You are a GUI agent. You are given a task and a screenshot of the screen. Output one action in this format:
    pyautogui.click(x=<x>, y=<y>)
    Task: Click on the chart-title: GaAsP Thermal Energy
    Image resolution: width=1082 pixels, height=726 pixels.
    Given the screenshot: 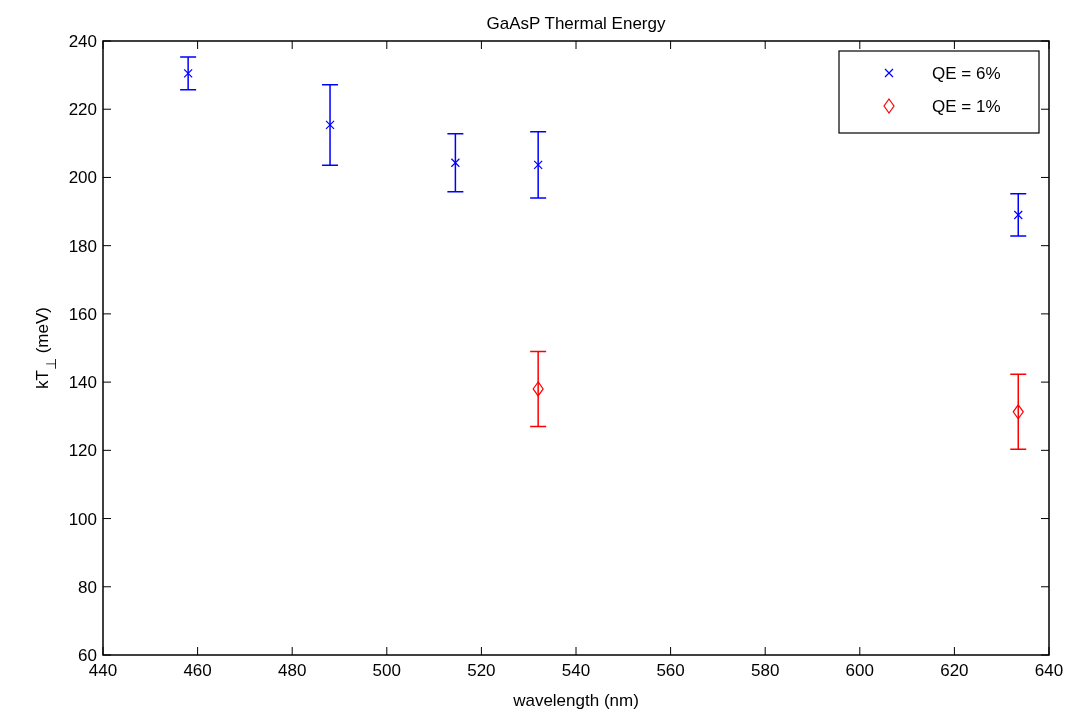 What is the action you would take?
    pyautogui.click(x=576, y=23)
    